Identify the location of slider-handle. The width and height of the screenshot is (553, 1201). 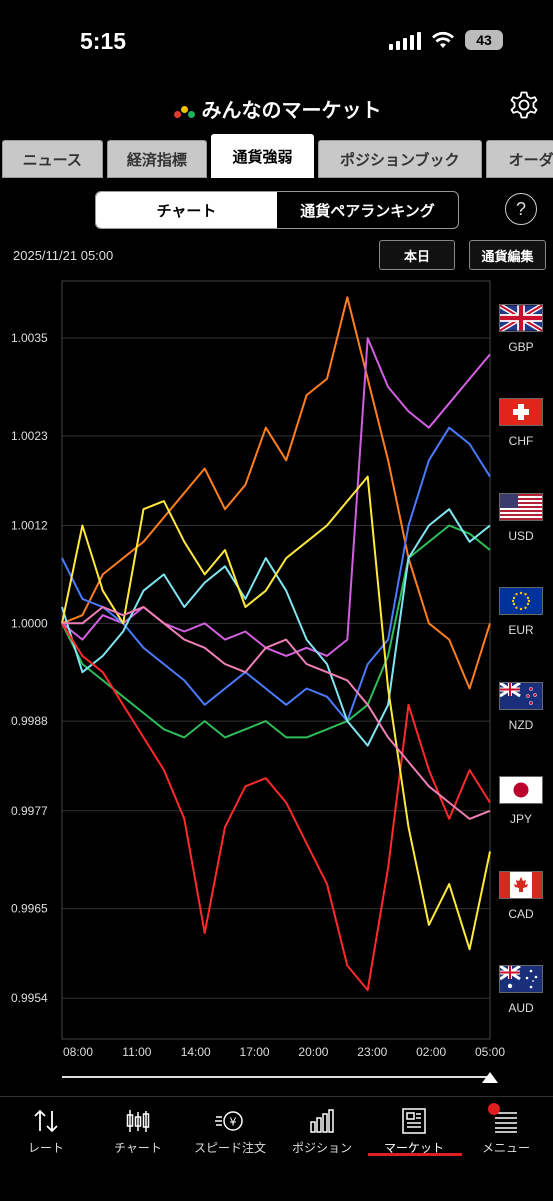
(490, 1077).